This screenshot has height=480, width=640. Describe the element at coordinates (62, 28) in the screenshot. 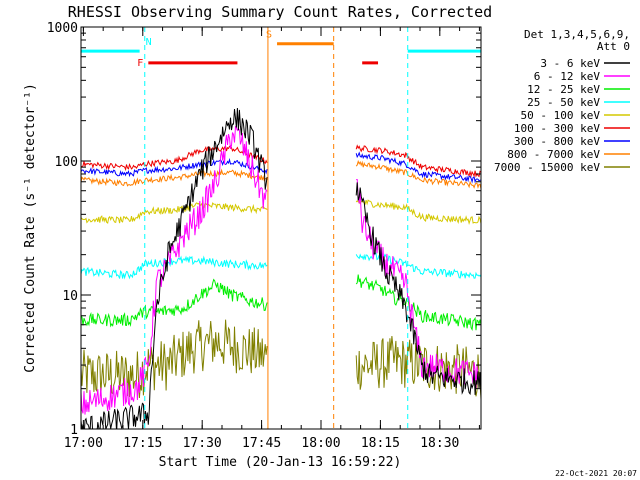

I see `y-tick-label: 1000` at that location.